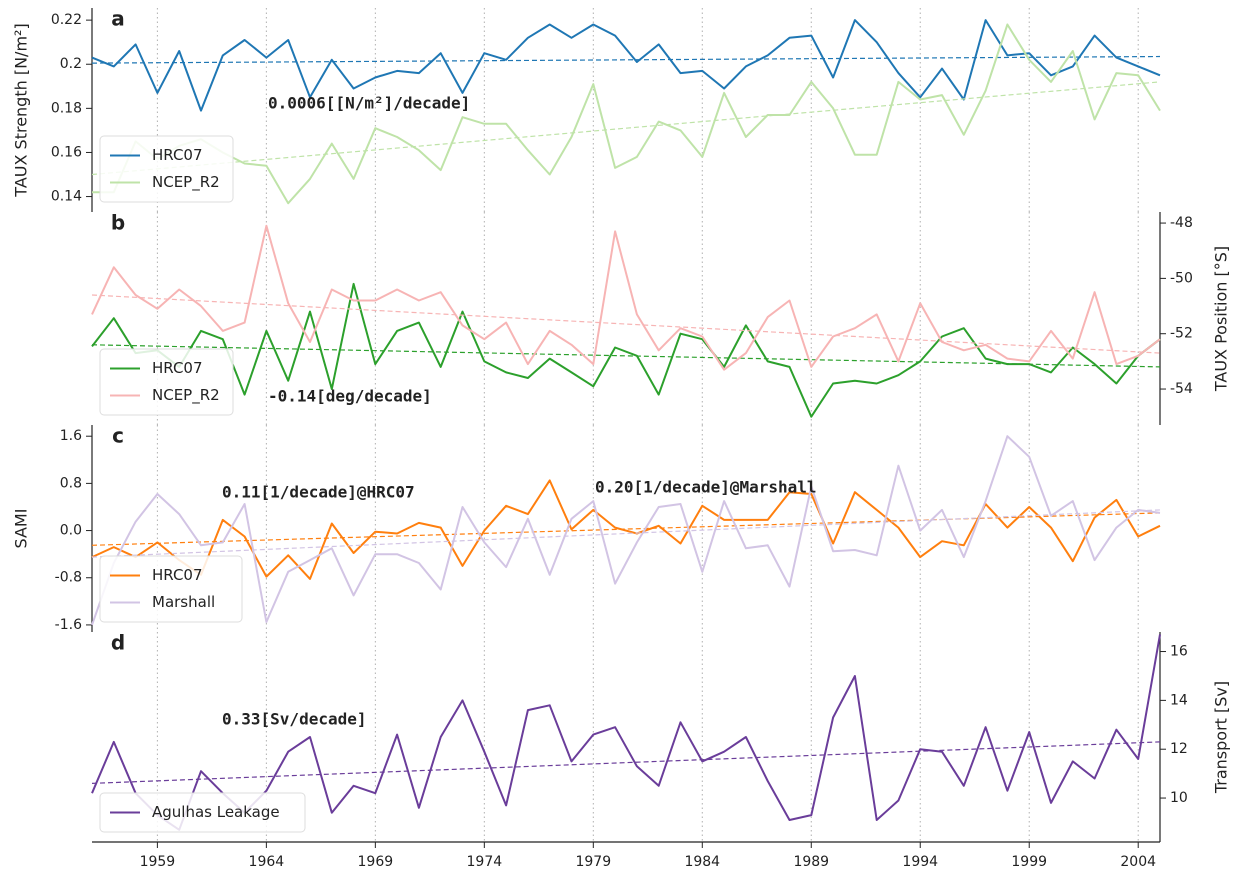 This screenshot has height=875, width=1241. I want to click on annotation: -0.14[deg/decade], so click(350, 396).